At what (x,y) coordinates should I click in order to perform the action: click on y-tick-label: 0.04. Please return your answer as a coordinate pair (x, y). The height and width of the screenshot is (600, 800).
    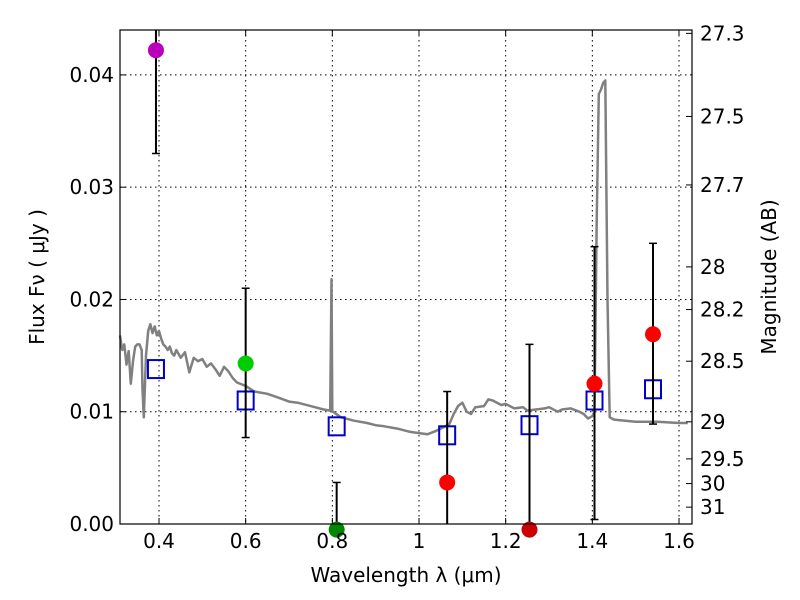
    Looking at the image, I should click on (91, 75).